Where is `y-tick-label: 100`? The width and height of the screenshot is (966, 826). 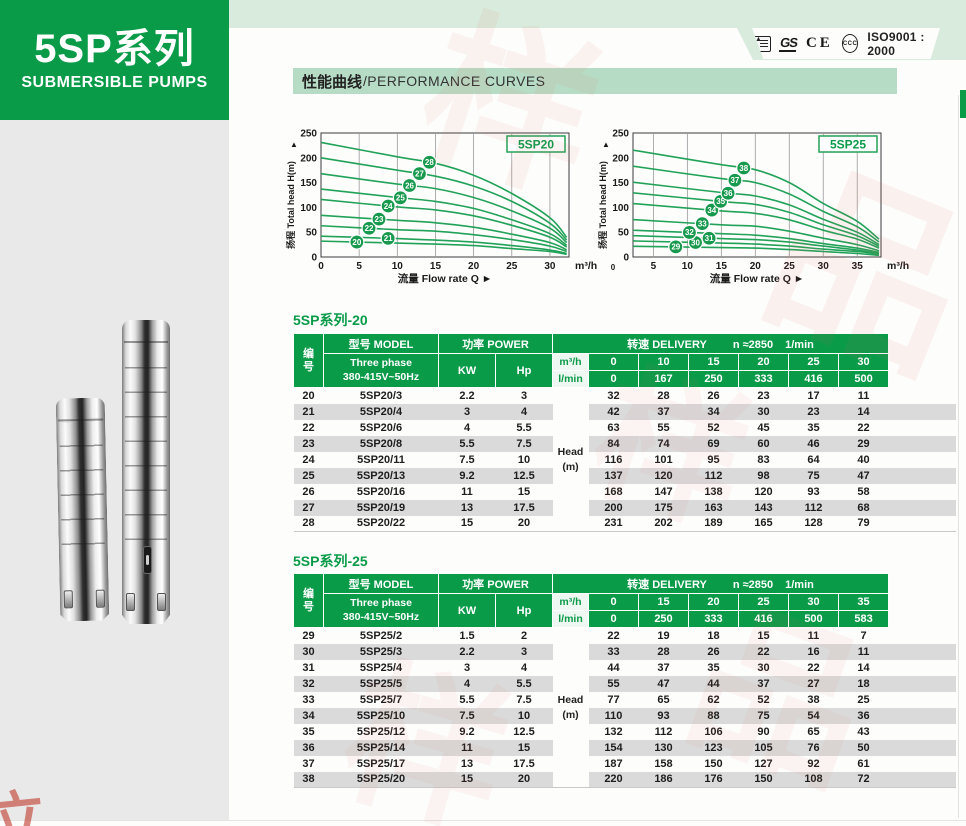 y-tick-label: 100 is located at coordinates (620, 208).